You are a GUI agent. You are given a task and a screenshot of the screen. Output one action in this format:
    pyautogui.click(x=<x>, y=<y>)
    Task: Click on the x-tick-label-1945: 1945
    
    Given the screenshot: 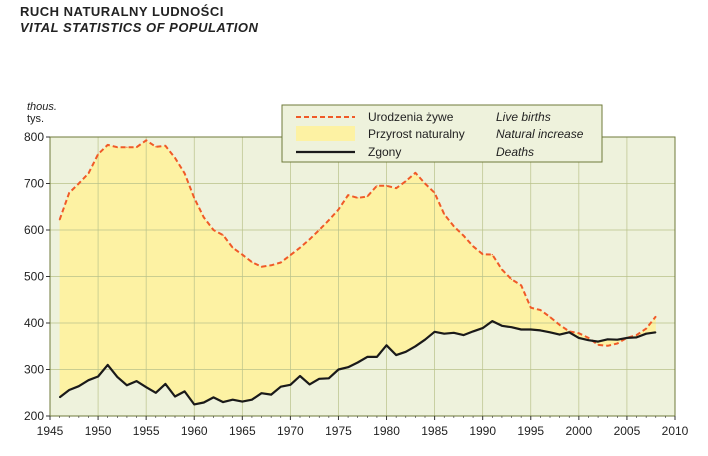 What is the action you would take?
    pyautogui.click(x=50, y=431)
    